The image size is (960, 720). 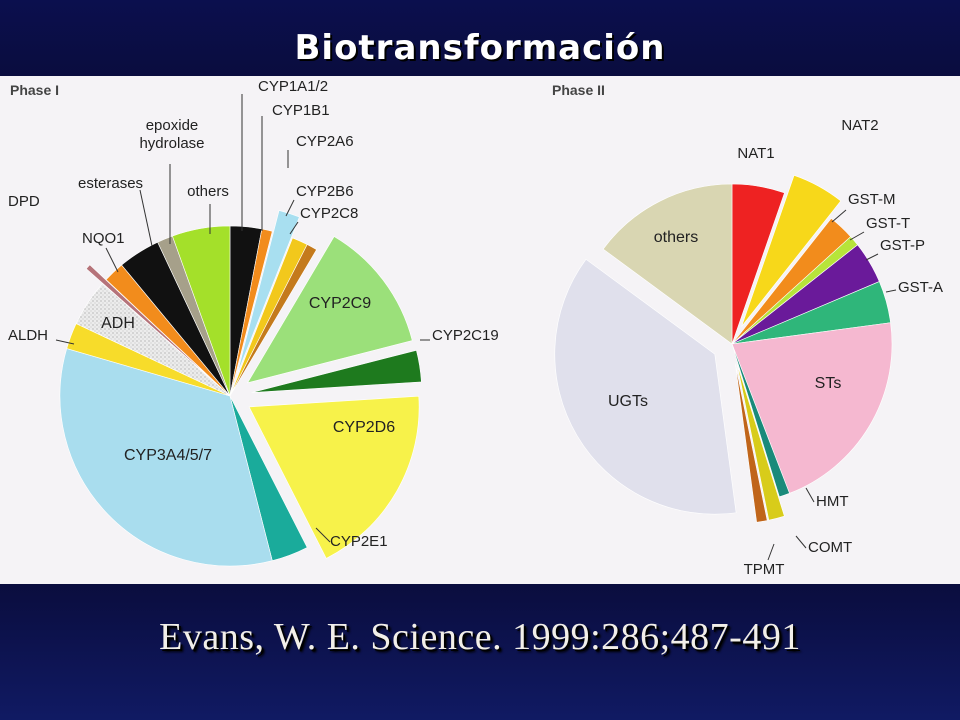 What do you see at coordinates (359, 541) in the screenshot?
I see `label-phase-i-cyp2e1: CYP2E1` at bounding box center [359, 541].